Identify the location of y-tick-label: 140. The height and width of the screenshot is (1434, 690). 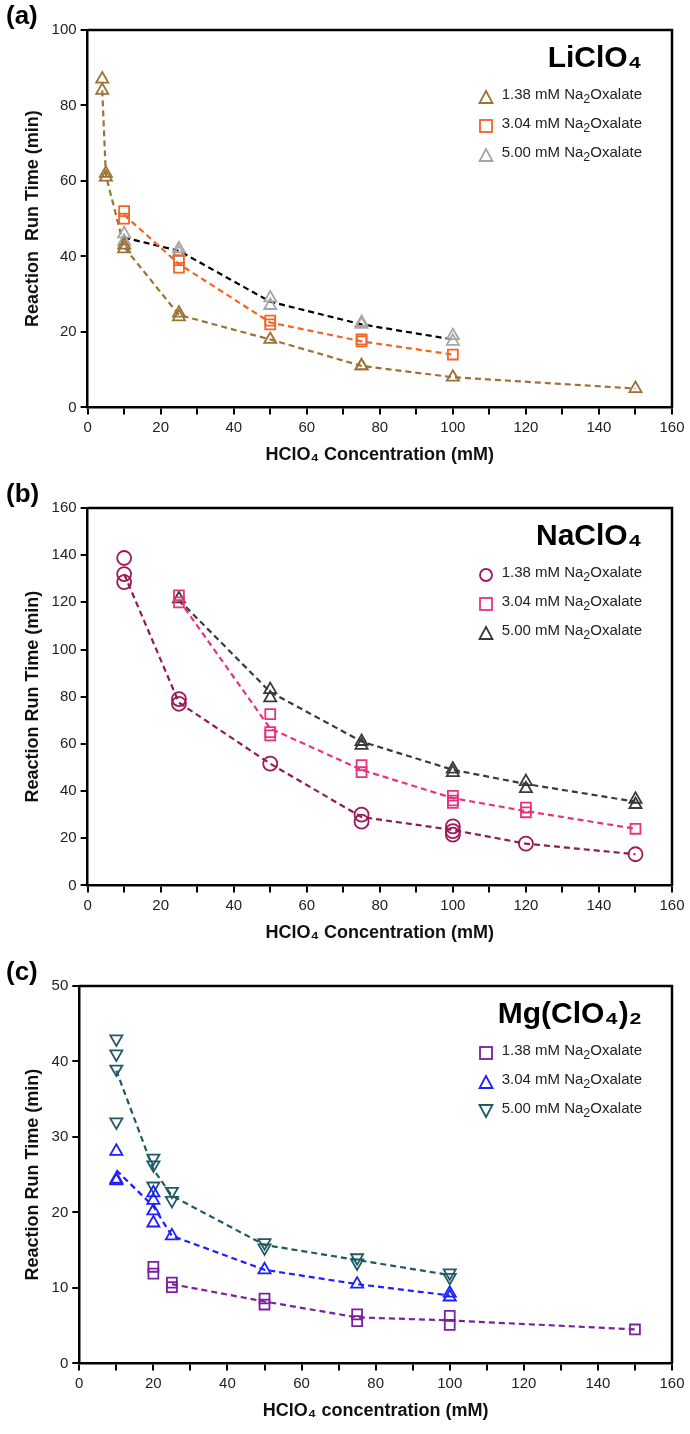
(64, 554).